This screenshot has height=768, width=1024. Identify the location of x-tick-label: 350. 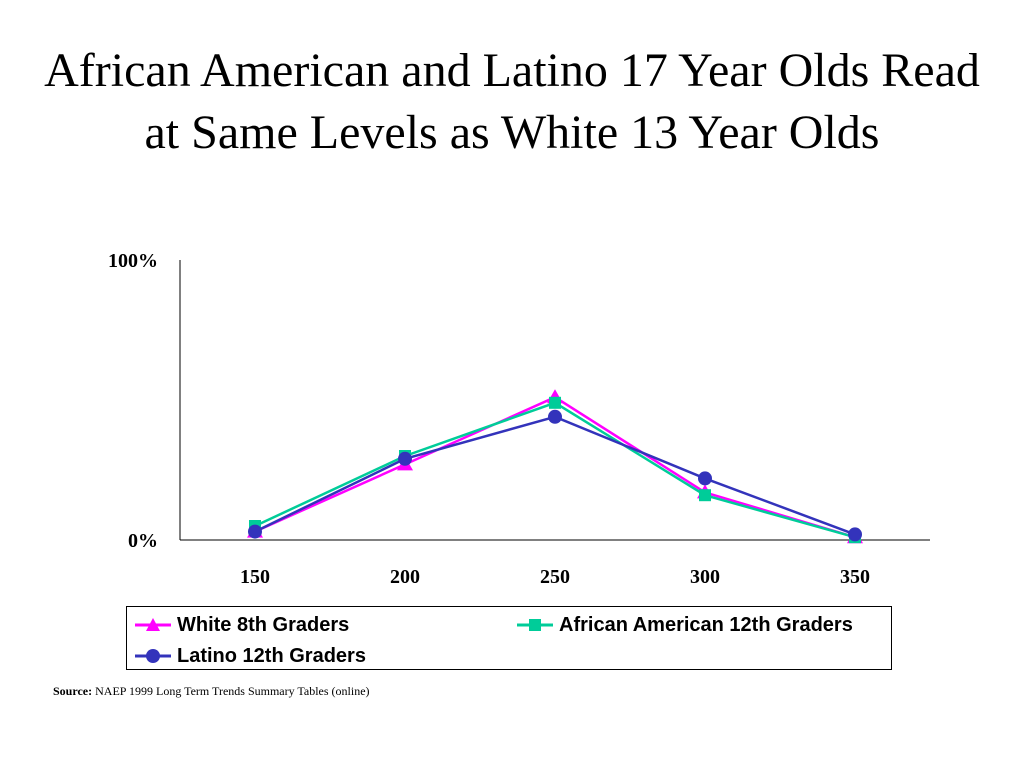
(855, 577).